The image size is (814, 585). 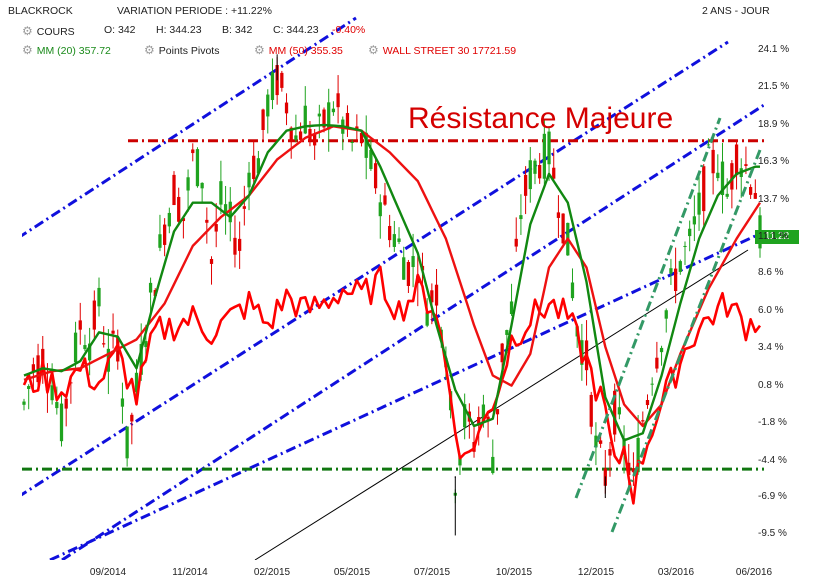 What do you see at coordinates (514, 572) in the screenshot?
I see `x-tick-label: 10/2015` at bounding box center [514, 572].